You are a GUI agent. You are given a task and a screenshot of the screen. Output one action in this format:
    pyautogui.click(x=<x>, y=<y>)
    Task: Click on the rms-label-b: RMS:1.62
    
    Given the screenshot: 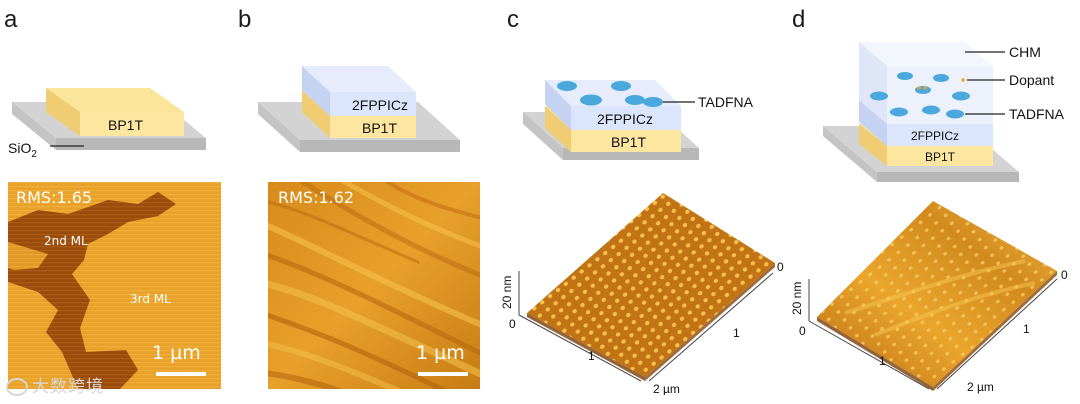 What is the action you would take?
    pyautogui.click(x=316, y=197)
    